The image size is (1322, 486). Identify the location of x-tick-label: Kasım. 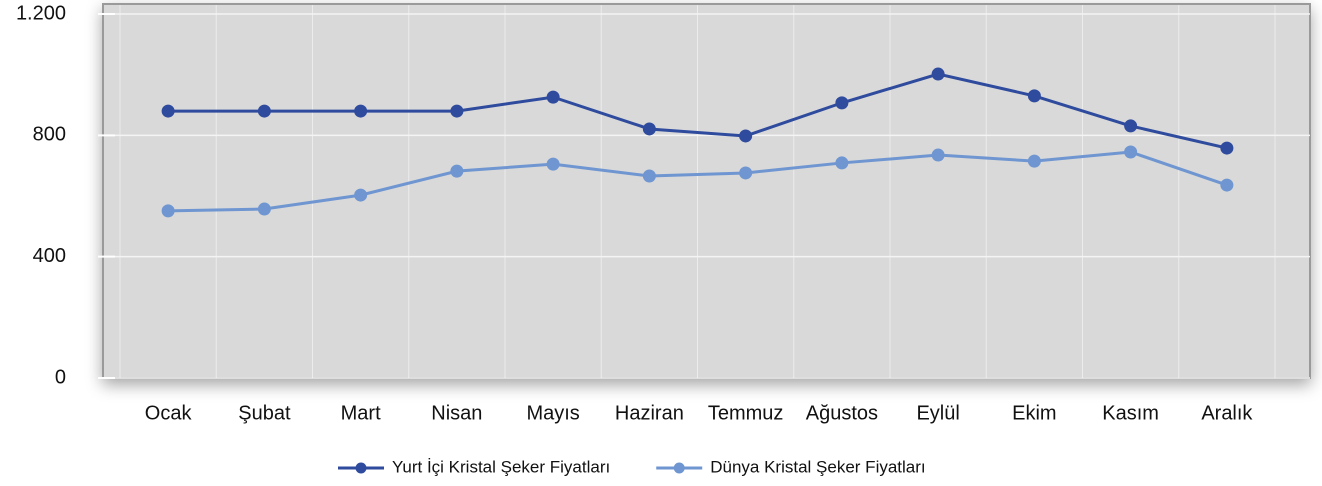
(1130, 413).